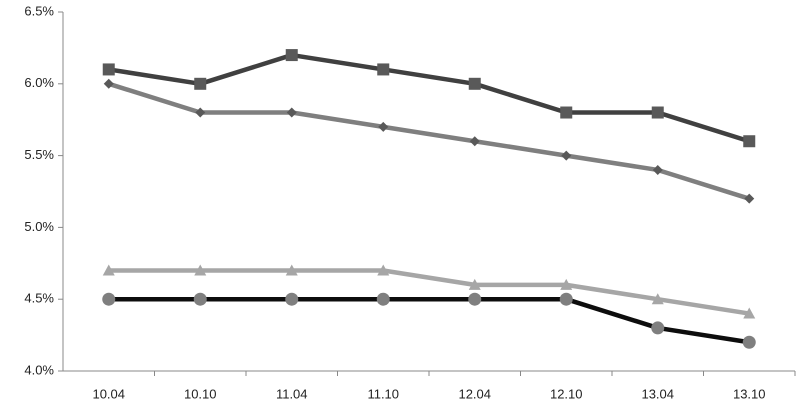 The image size is (800, 408). I want to click on y-tick-label: 5.5%, so click(39, 154).